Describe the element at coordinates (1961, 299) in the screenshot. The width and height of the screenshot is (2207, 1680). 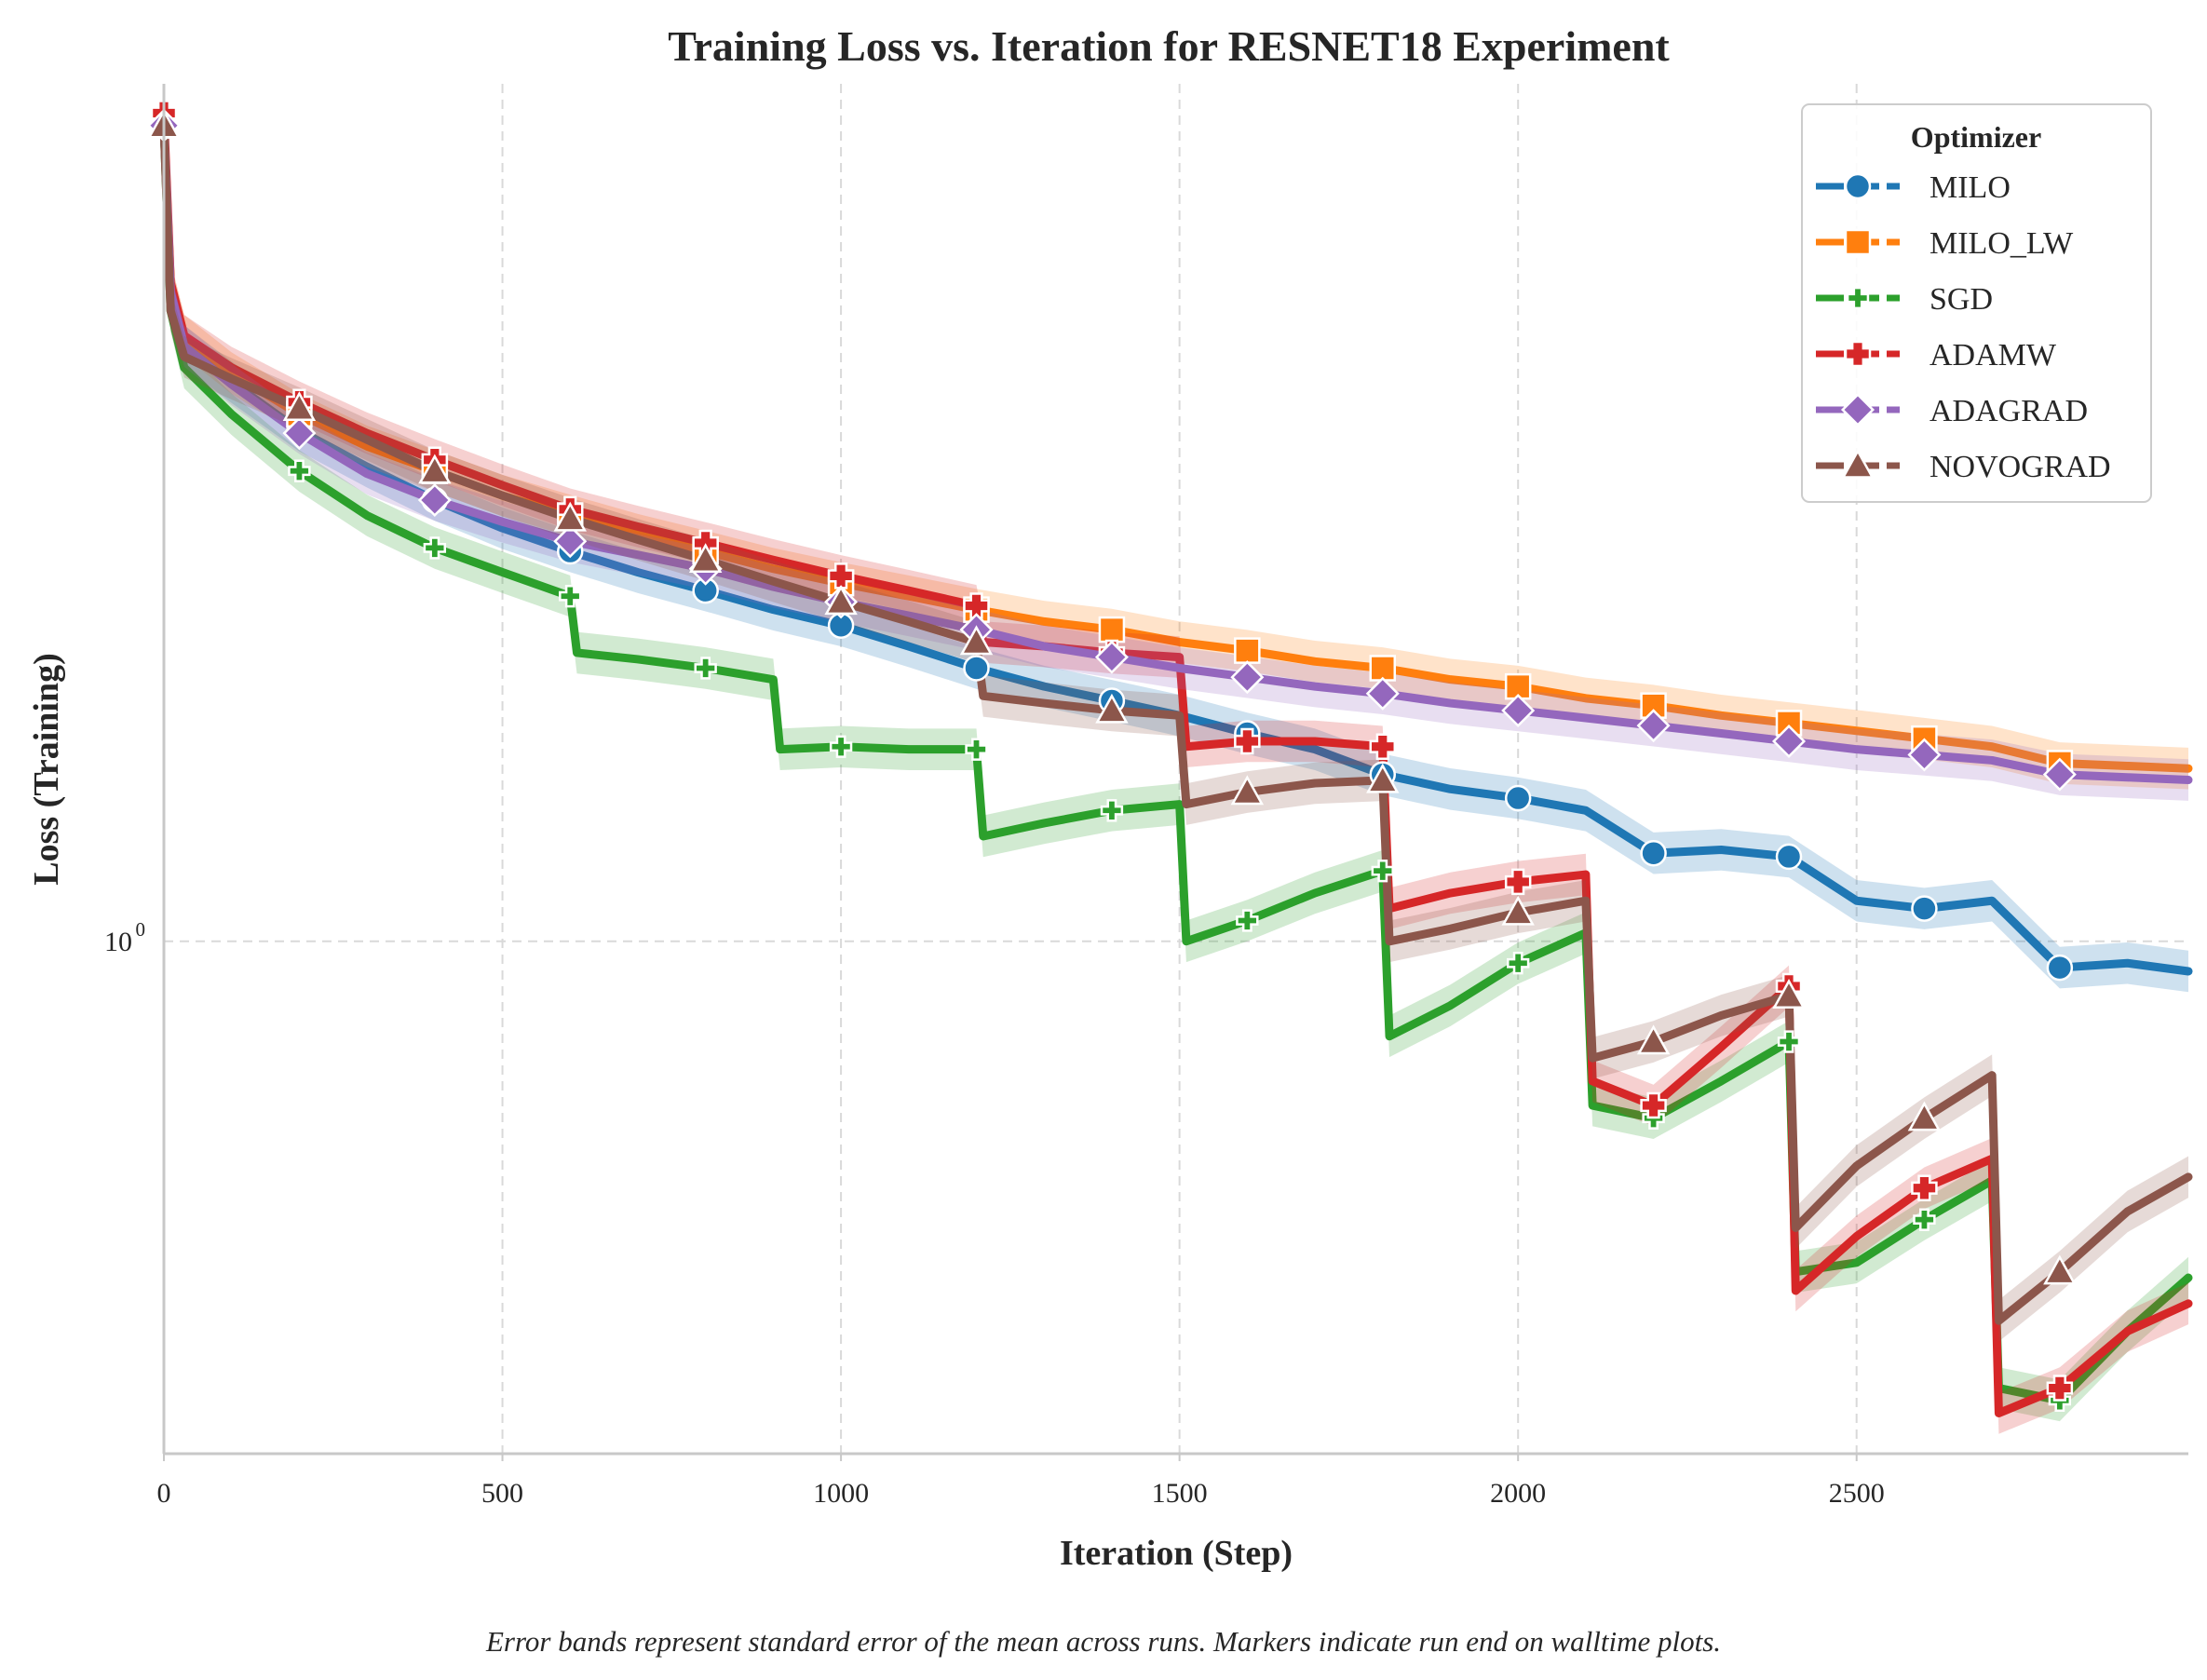
I see `legend-label-sgd: SGD` at that location.